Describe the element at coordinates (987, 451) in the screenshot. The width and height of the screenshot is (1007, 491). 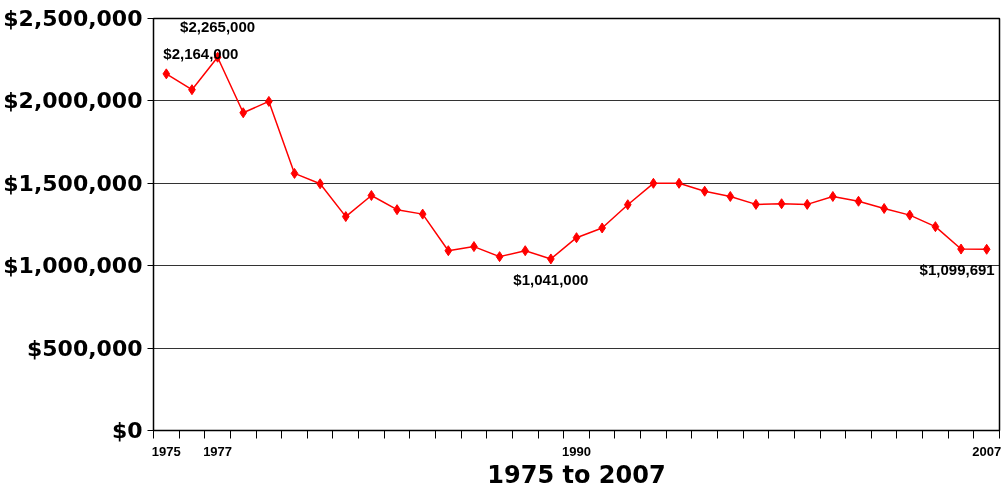
I see `x-tick-label: 2007` at that location.